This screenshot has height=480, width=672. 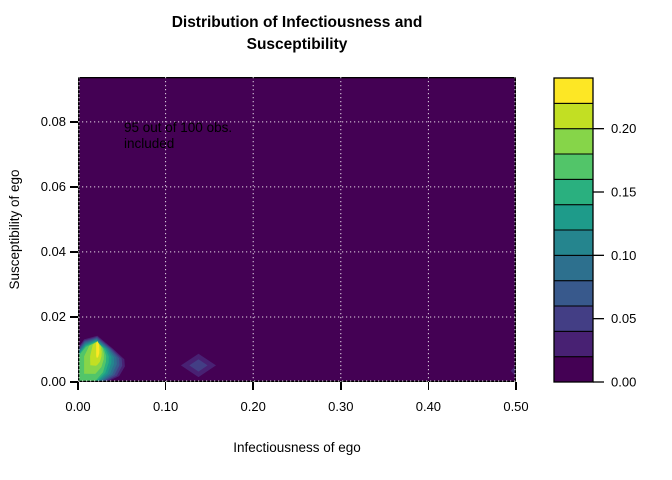 What do you see at coordinates (53, 316) in the screenshot?
I see `y-tick-label: 0.02` at bounding box center [53, 316].